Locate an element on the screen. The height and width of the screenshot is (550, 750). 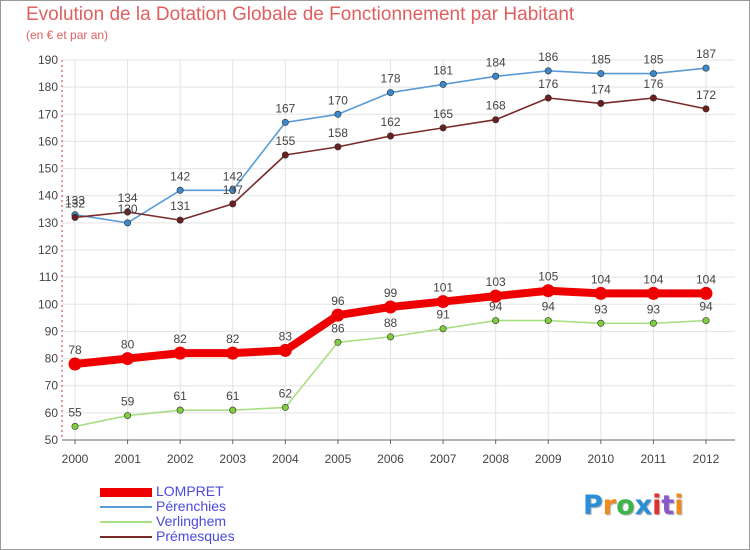
data-point-perenchies-2012 is located at coordinates (706, 68).